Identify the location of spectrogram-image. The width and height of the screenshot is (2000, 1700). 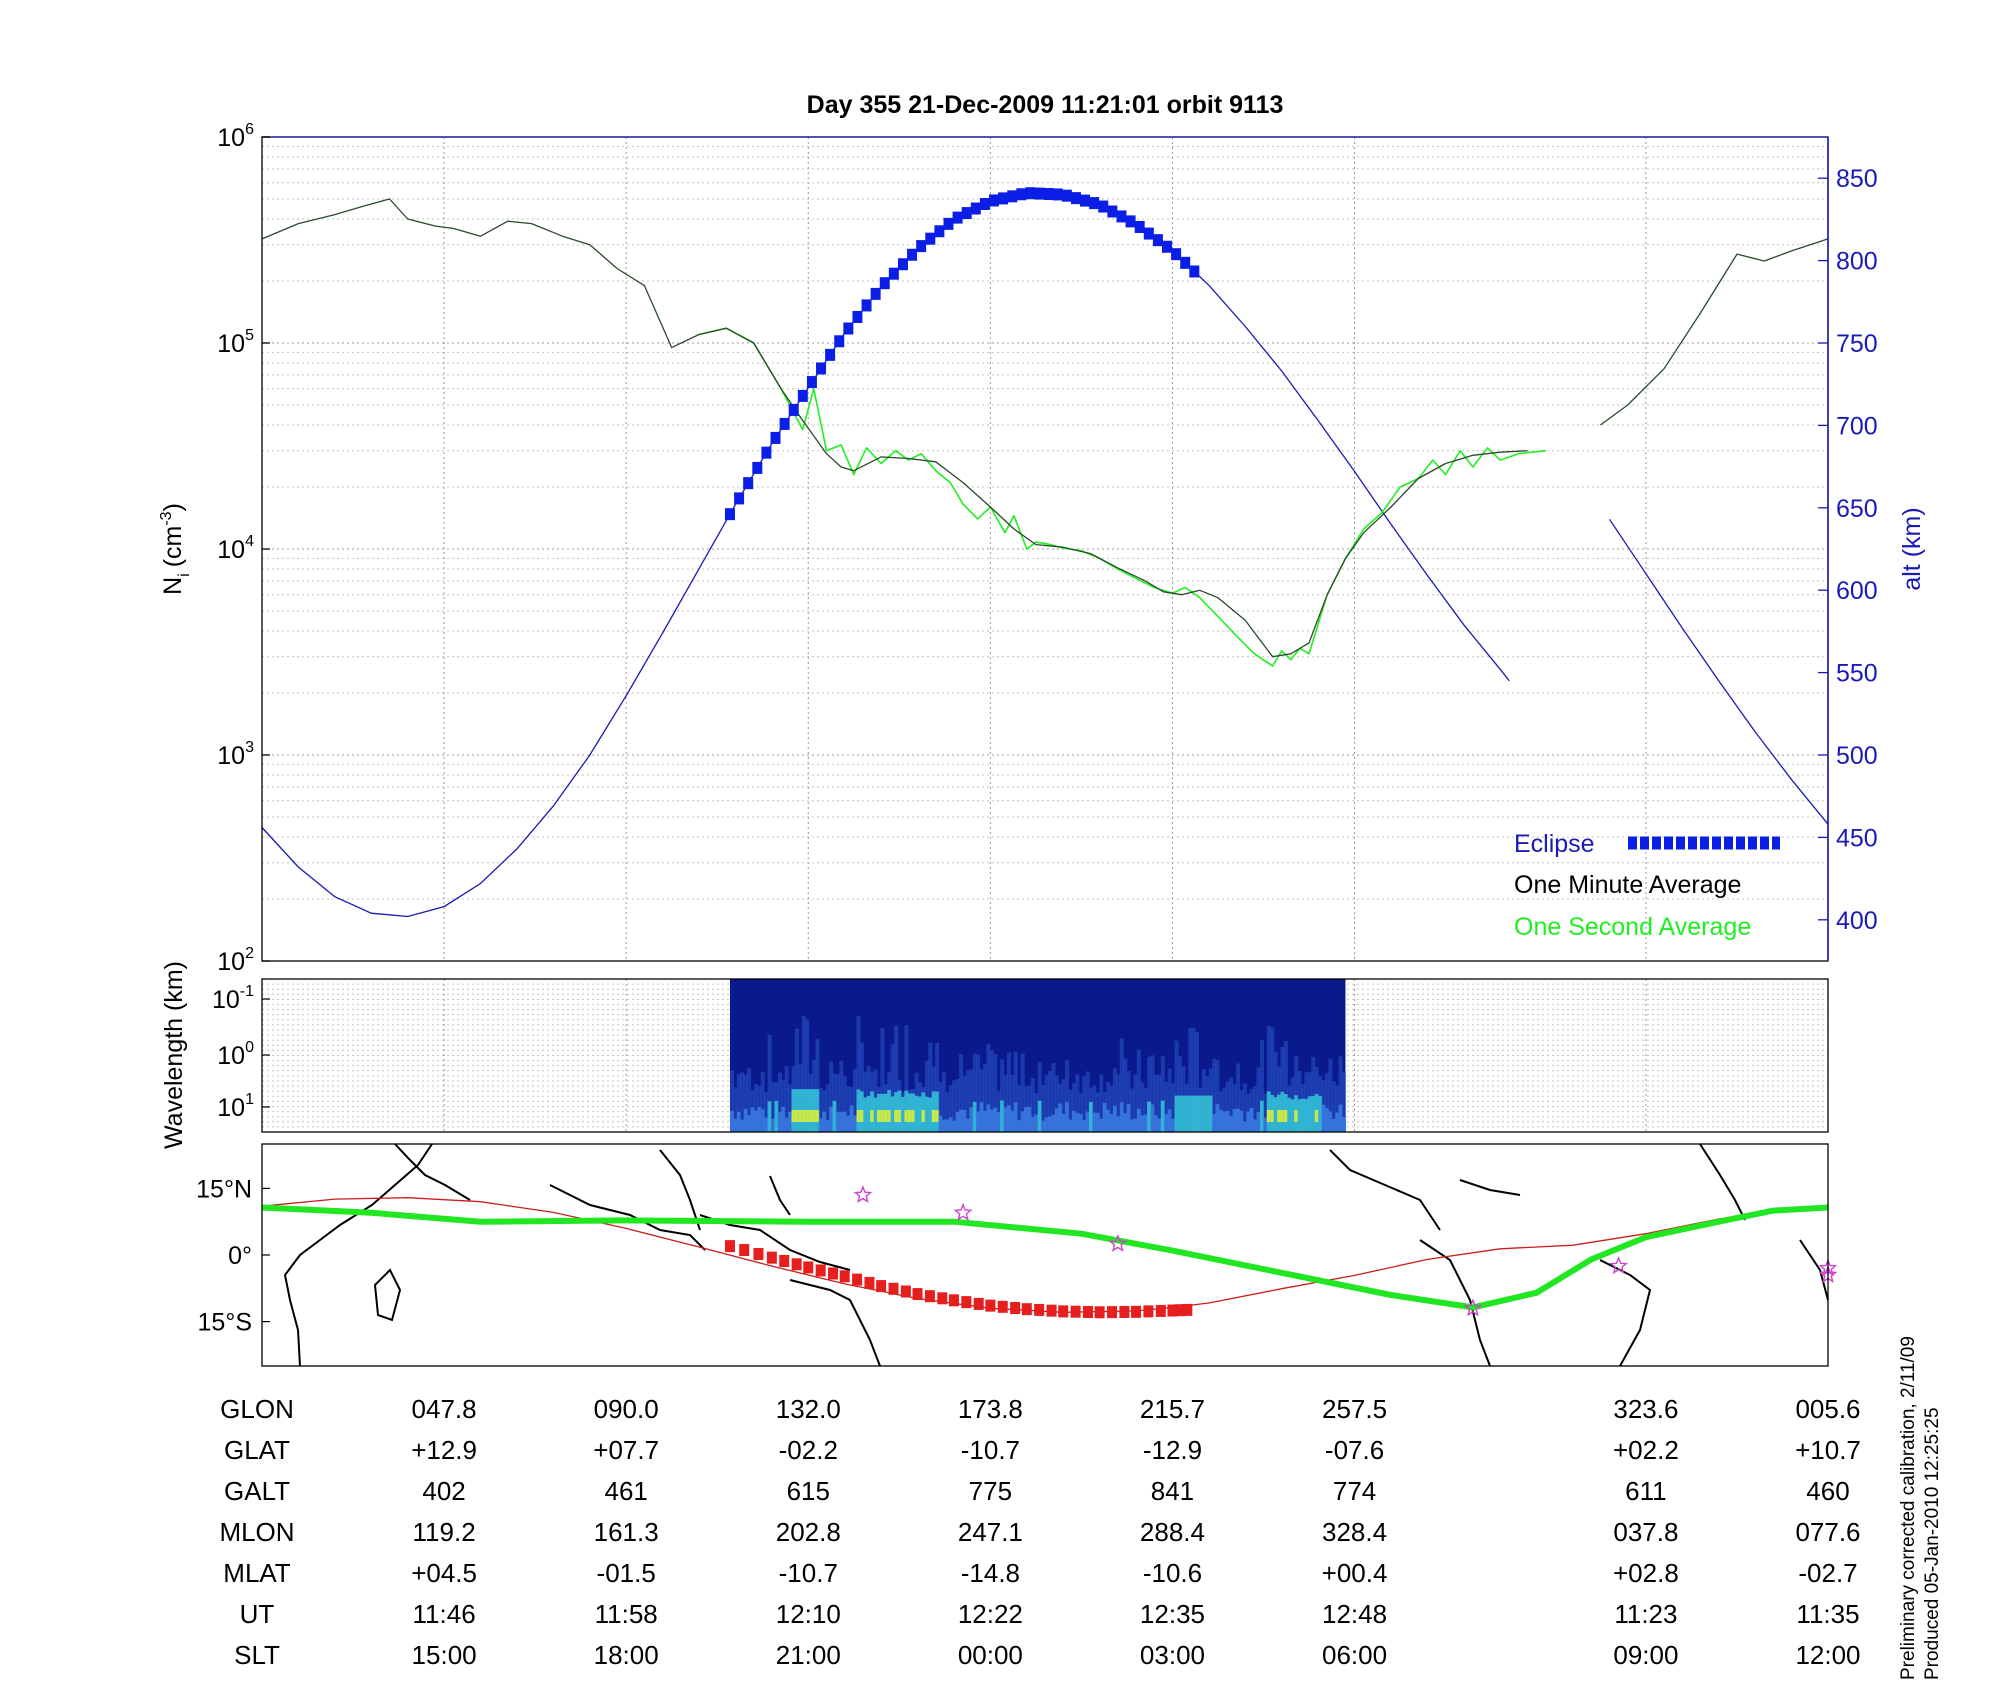
(1038, 1055).